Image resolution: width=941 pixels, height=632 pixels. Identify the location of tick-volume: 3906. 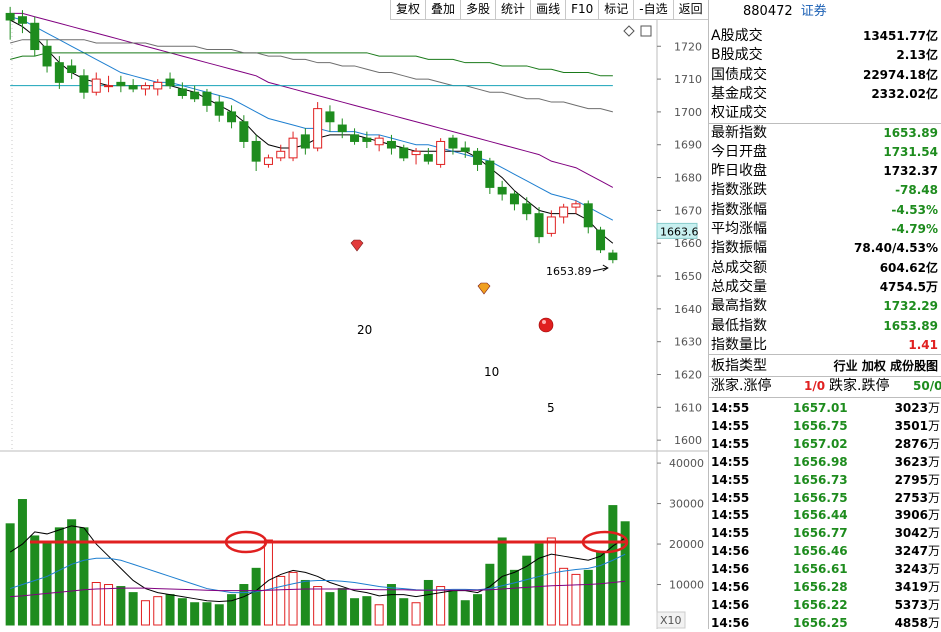
(911, 515).